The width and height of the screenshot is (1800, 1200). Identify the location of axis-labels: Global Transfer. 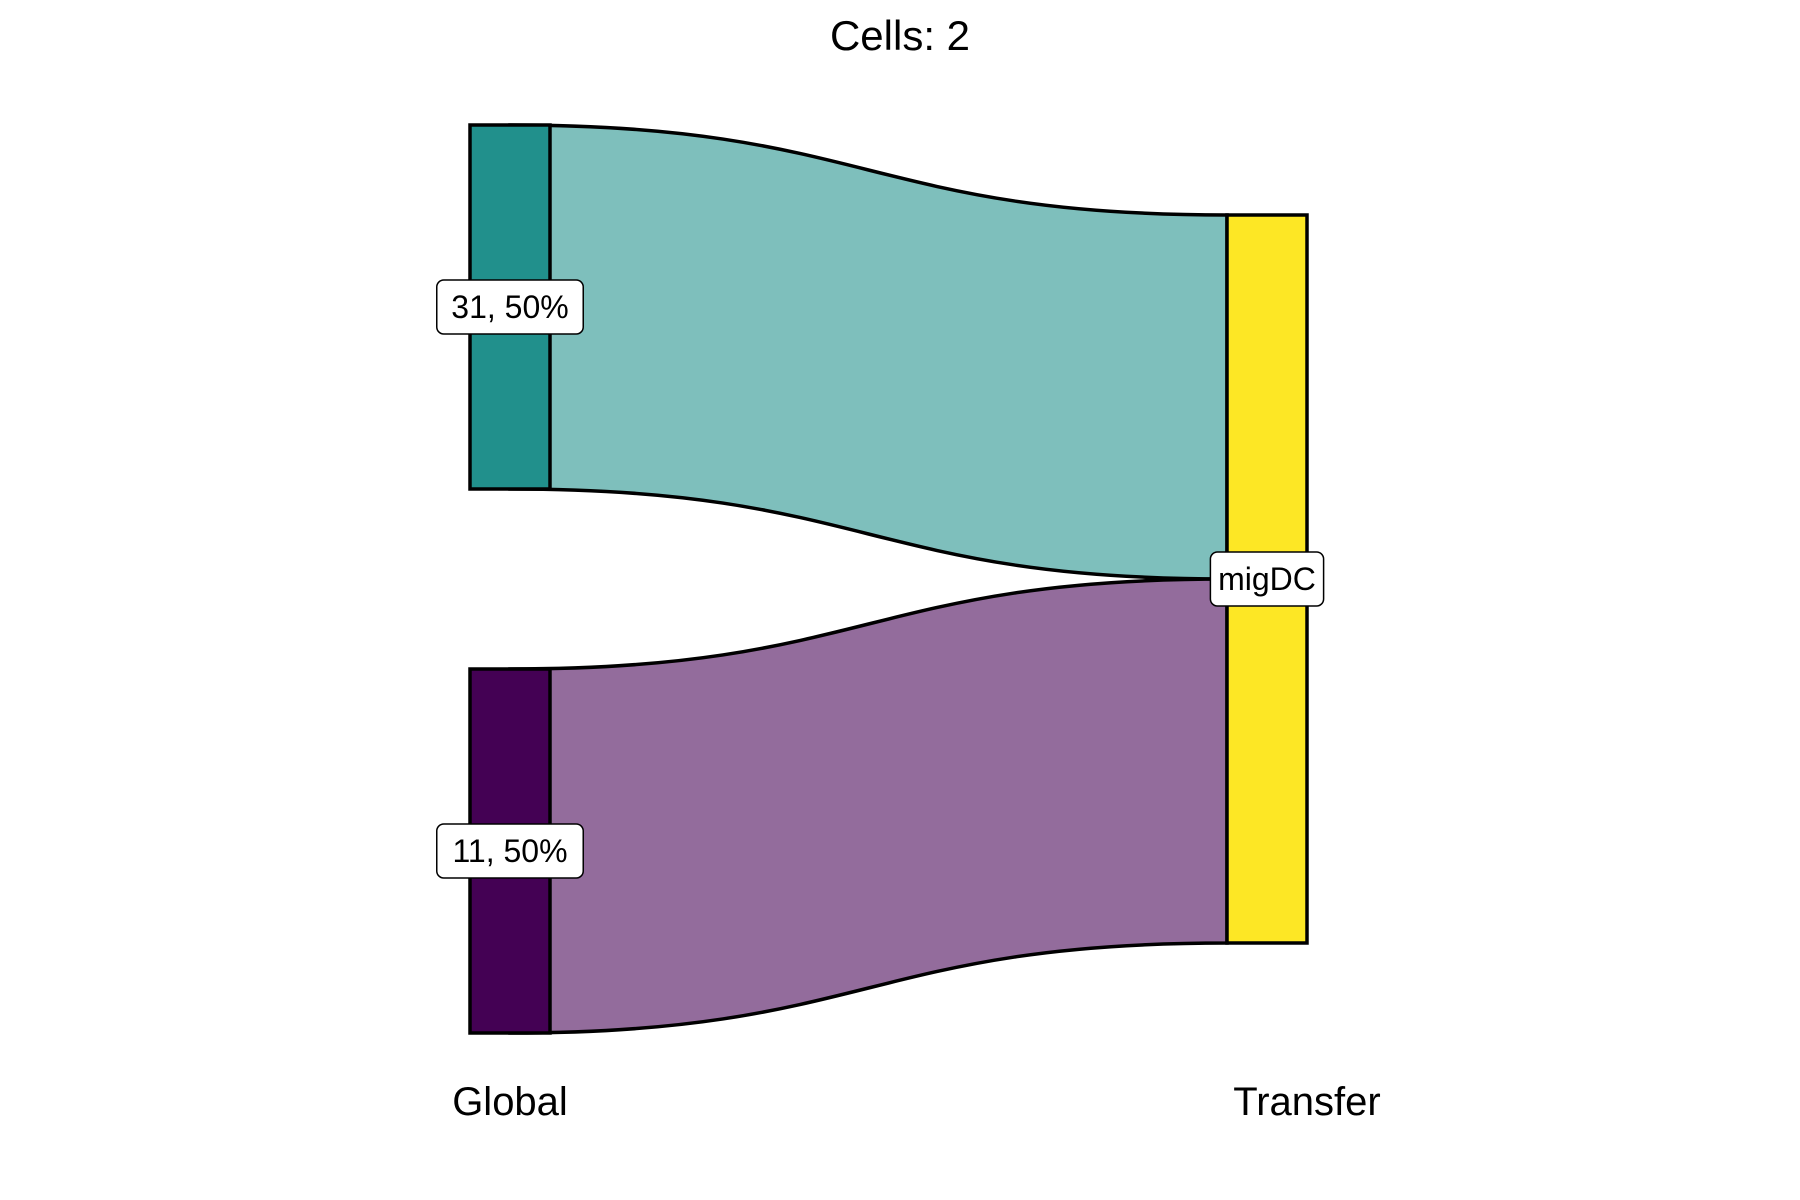
(916, 1102).